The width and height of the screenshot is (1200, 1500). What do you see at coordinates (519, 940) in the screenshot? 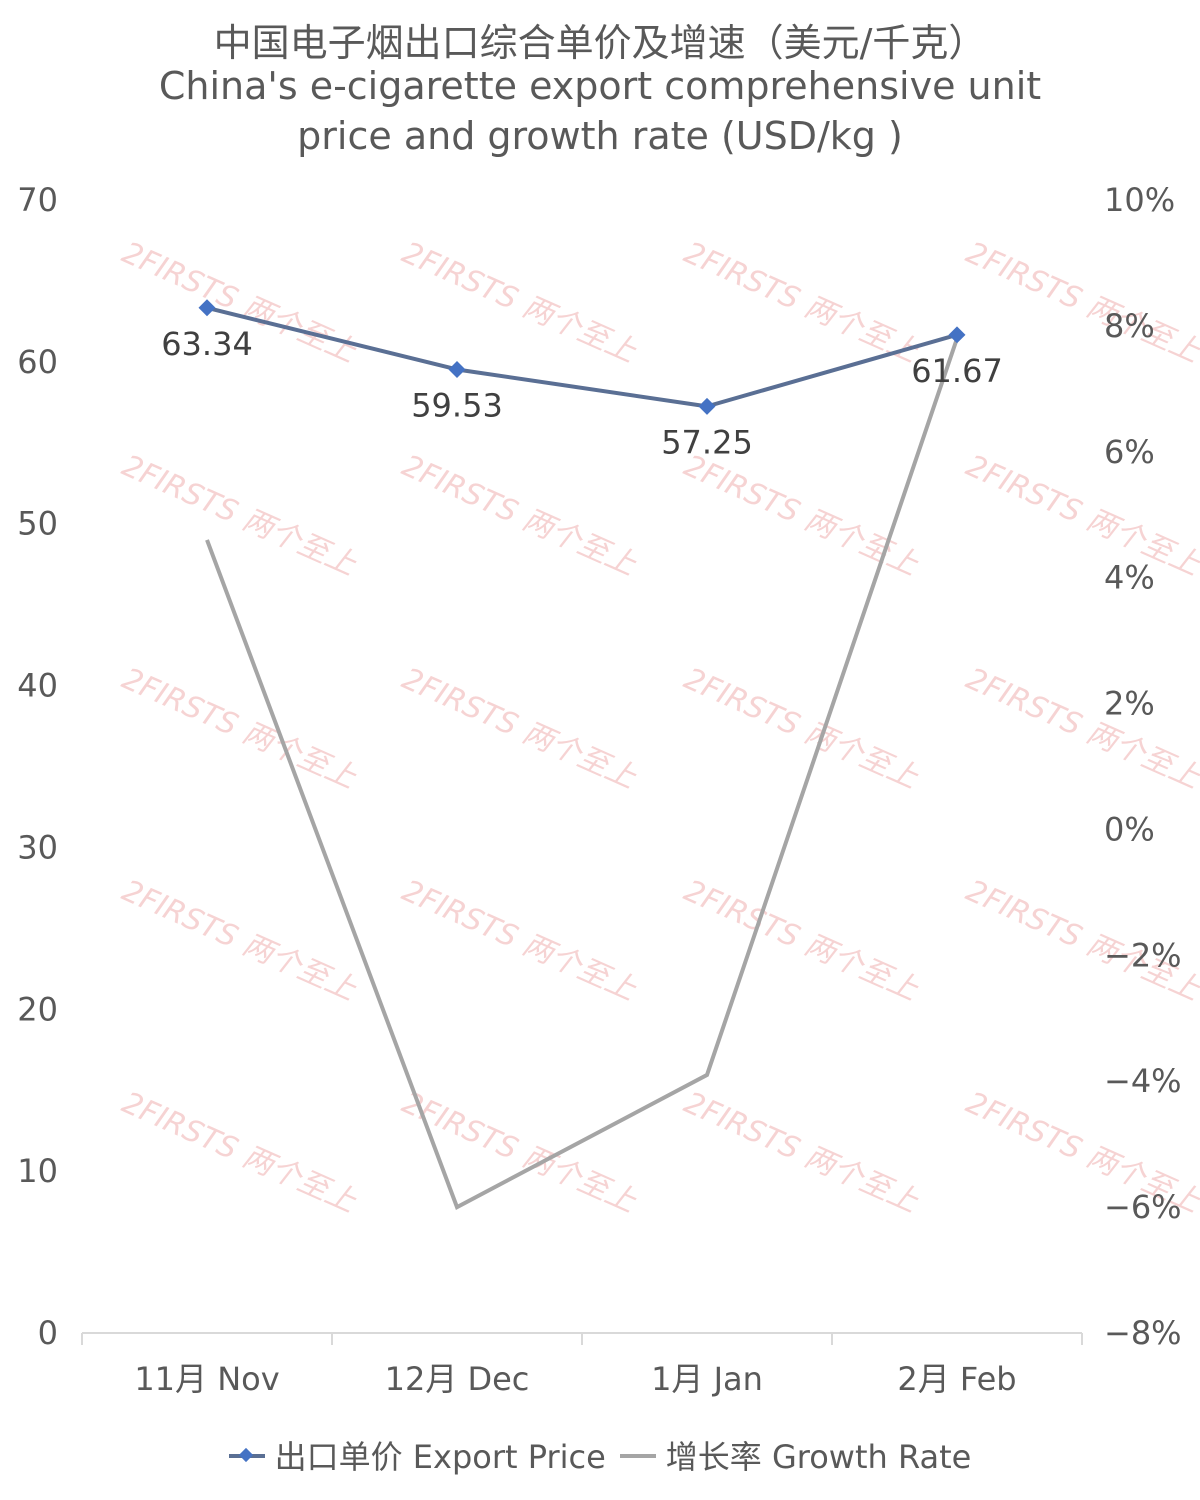
I see `watermark-3-1: 2FIRSTS 两个至上` at bounding box center [519, 940].